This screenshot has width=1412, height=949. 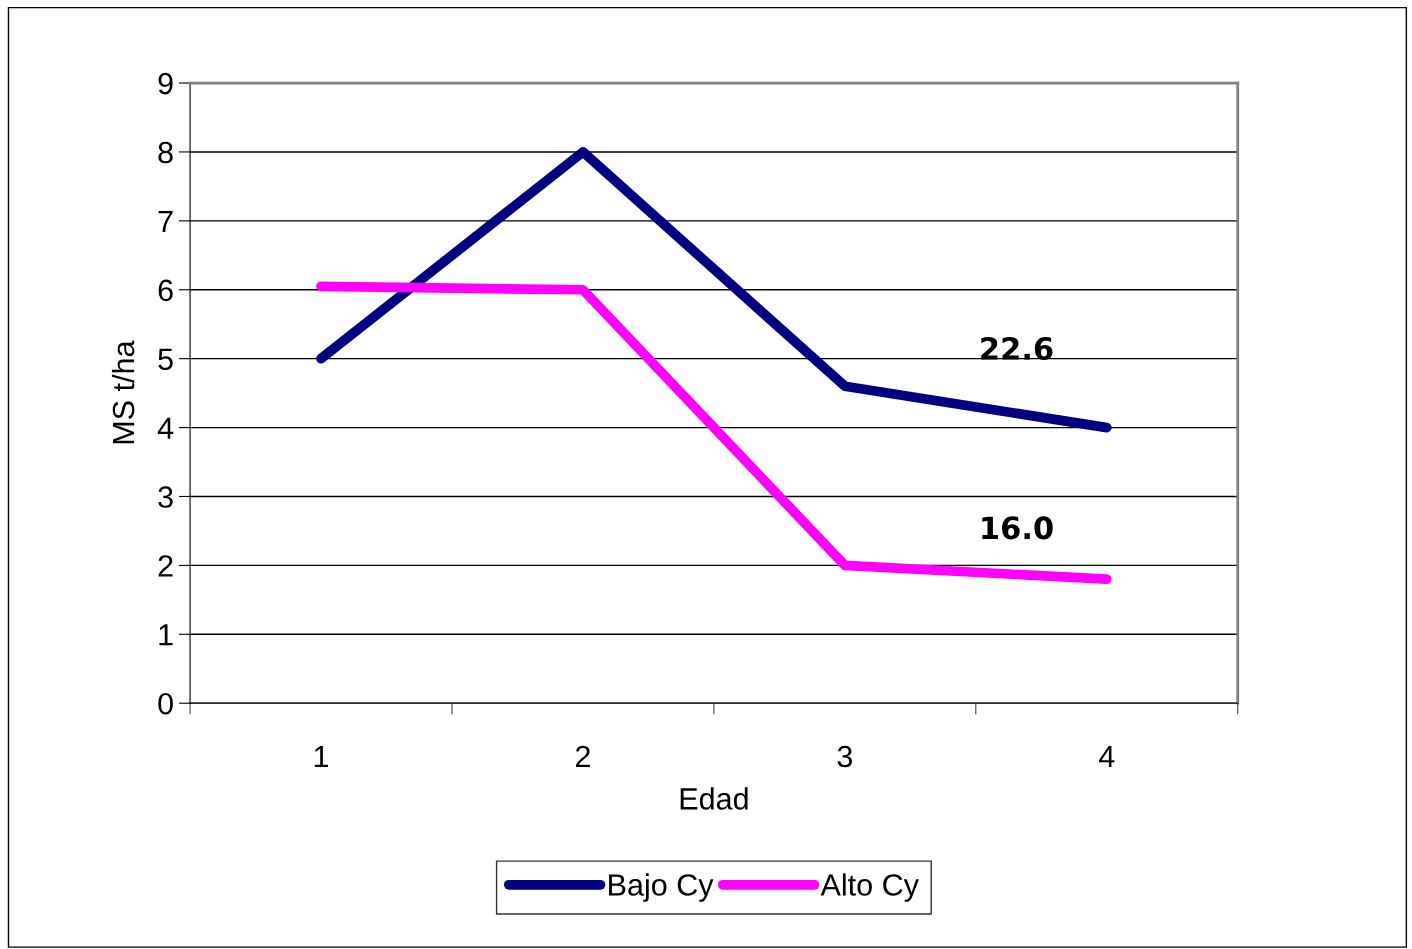 I want to click on x-axis-title: Edad, so click(x=714, y=798).